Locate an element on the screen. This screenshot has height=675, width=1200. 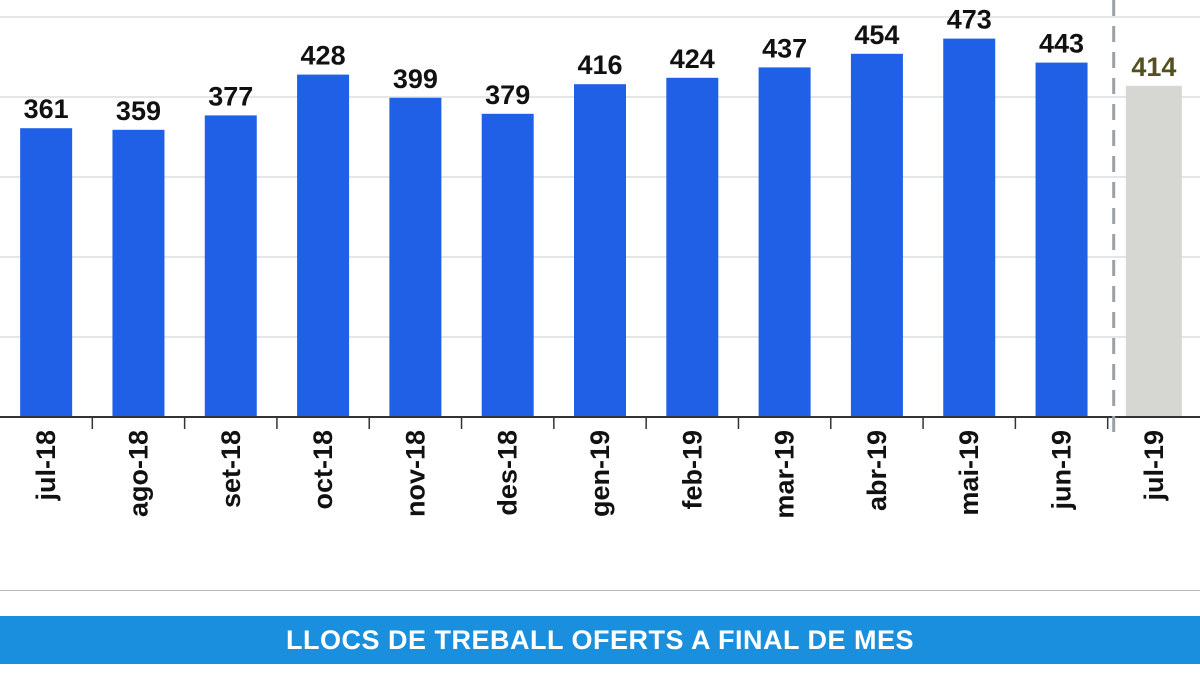
value-label-nov-18: 399 is located at coordinates (415, 79).